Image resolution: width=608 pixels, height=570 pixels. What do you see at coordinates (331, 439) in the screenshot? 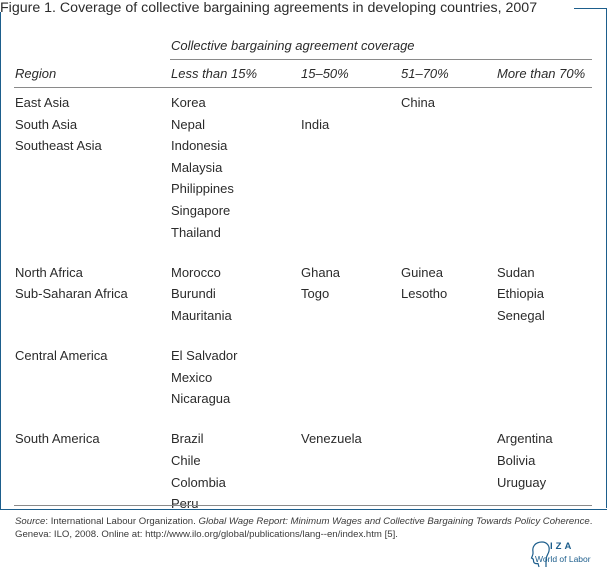
I see `country-cell: Venezuela` at bounding box center [331, 439].